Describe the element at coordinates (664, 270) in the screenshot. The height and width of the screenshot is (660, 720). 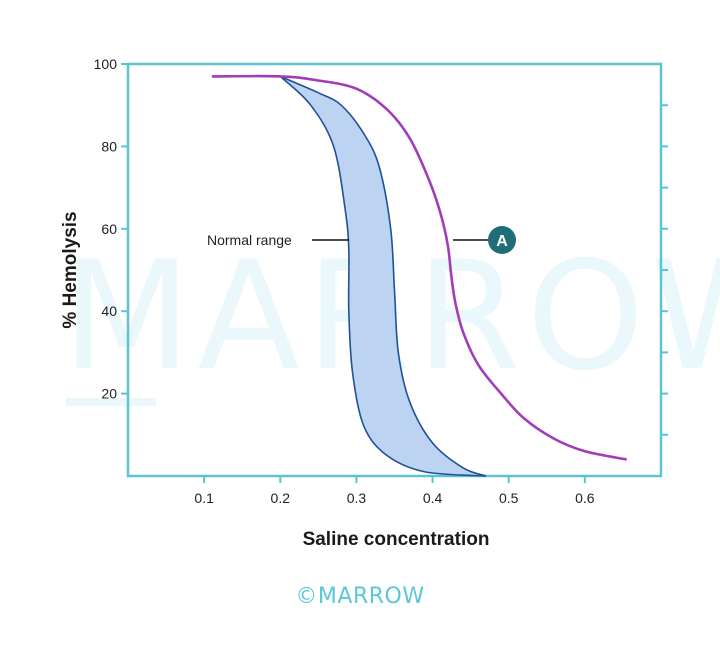
I see `right-axis-ticks` at that location.